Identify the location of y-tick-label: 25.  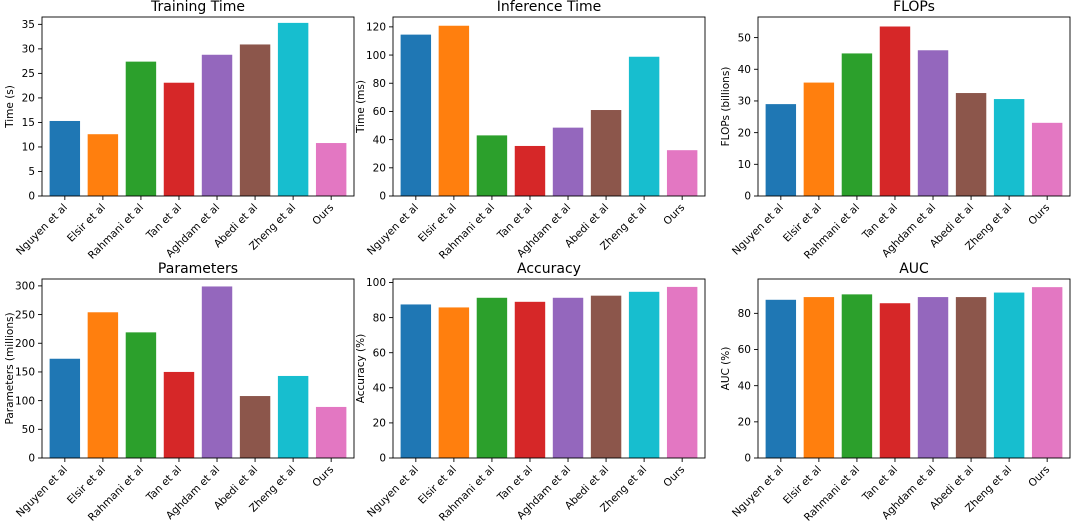
(28, 74).